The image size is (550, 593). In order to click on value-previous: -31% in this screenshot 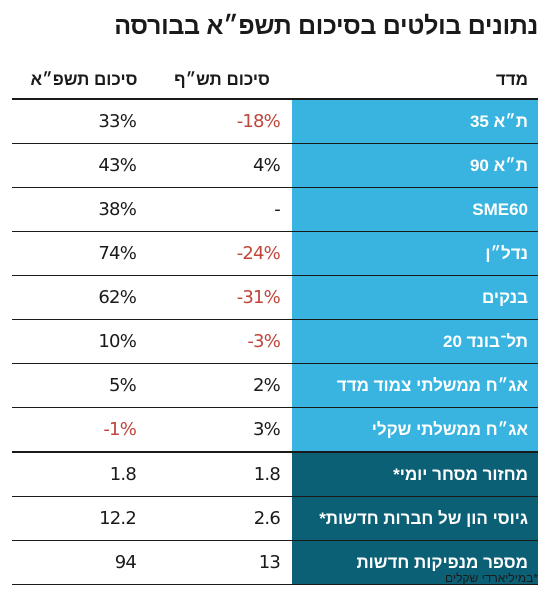, I will do `click(217, 297)`.